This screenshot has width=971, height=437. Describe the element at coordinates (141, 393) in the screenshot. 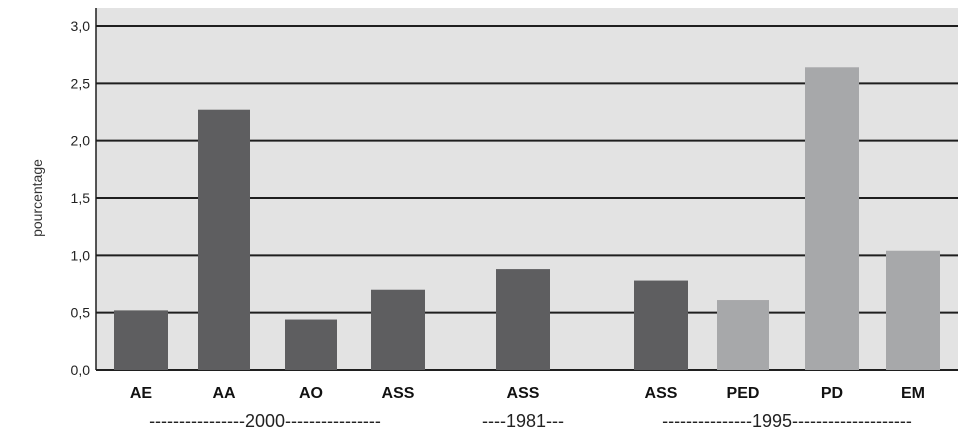

I see `category-label: AE` at that location.